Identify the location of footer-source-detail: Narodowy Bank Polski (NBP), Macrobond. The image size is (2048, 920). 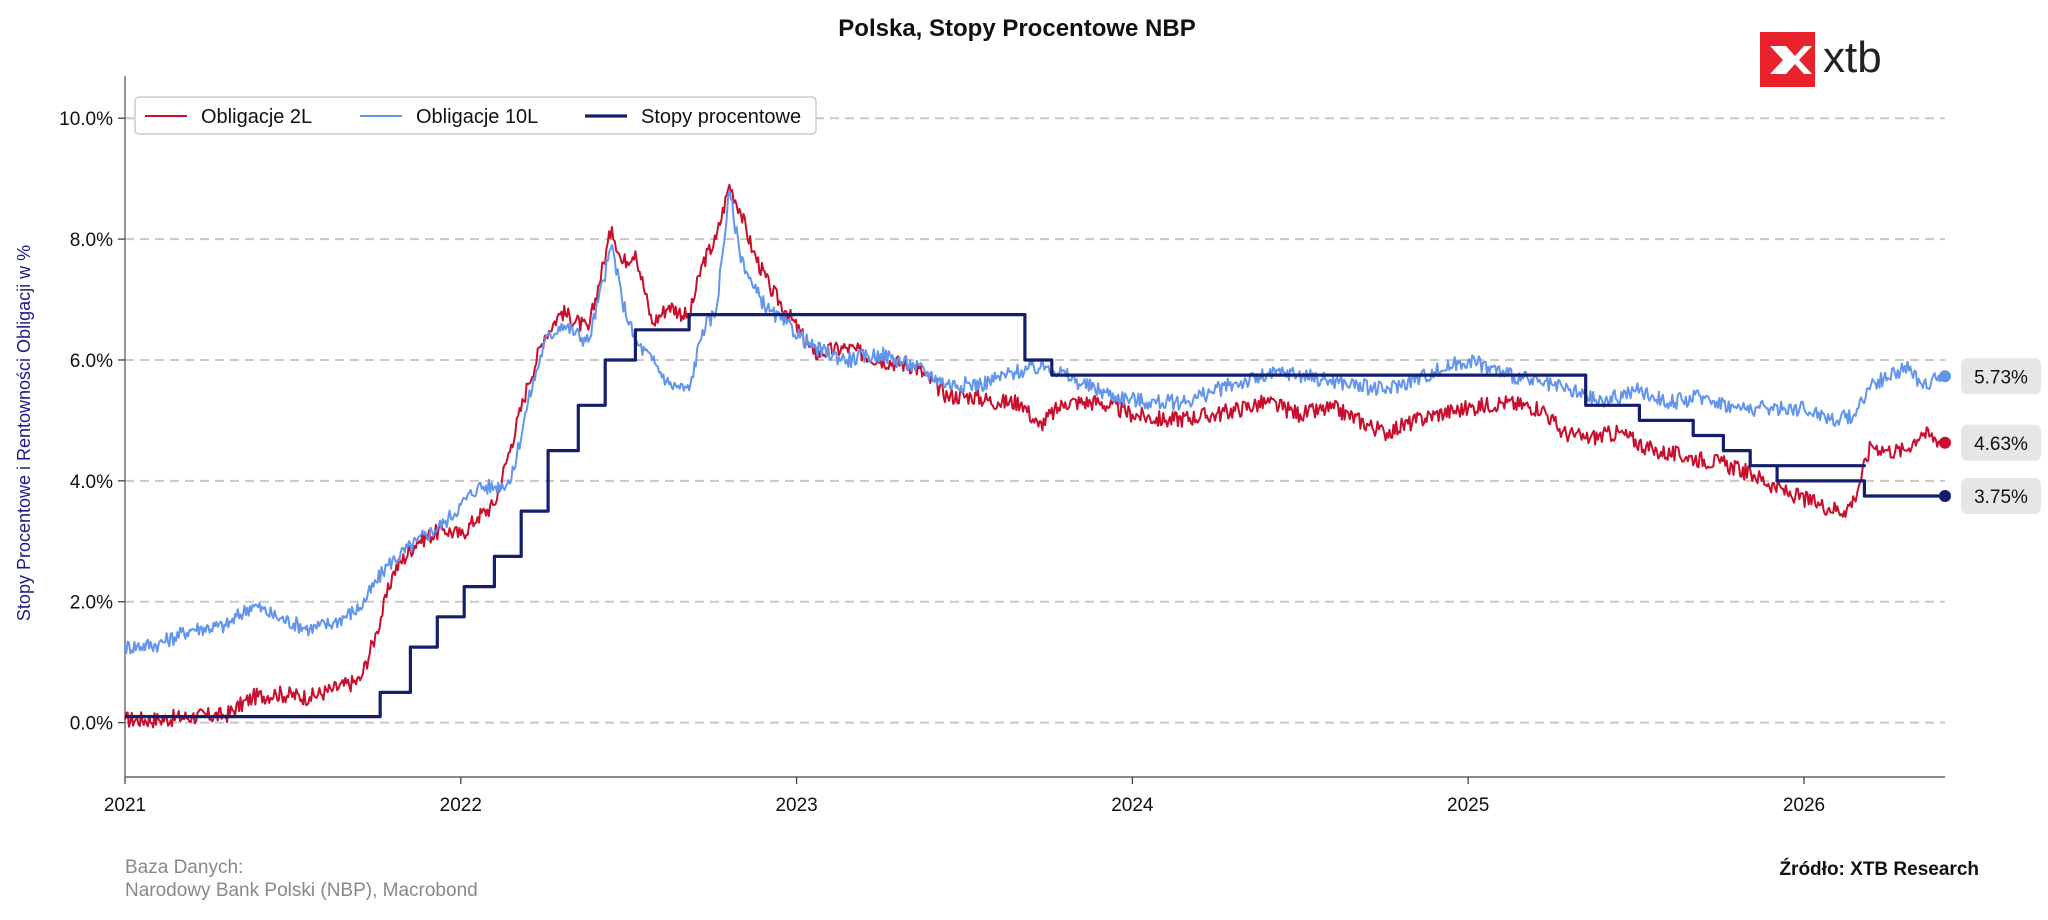
(301, 890).